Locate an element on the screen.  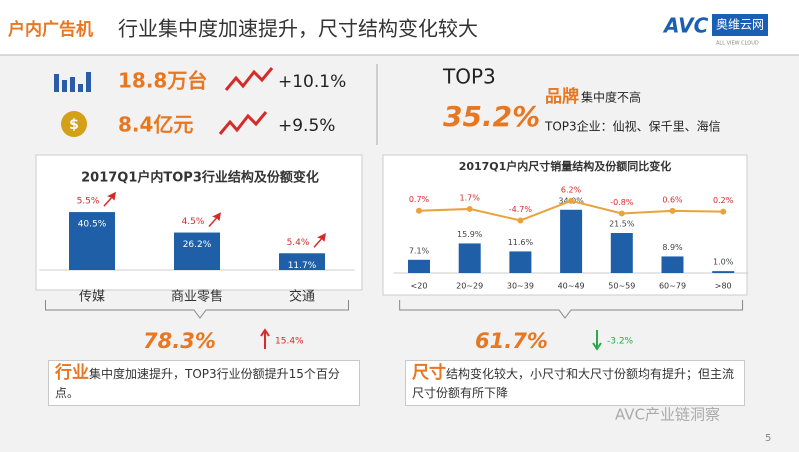
badge: 户内广告机 is located at coordinates (50, 29).